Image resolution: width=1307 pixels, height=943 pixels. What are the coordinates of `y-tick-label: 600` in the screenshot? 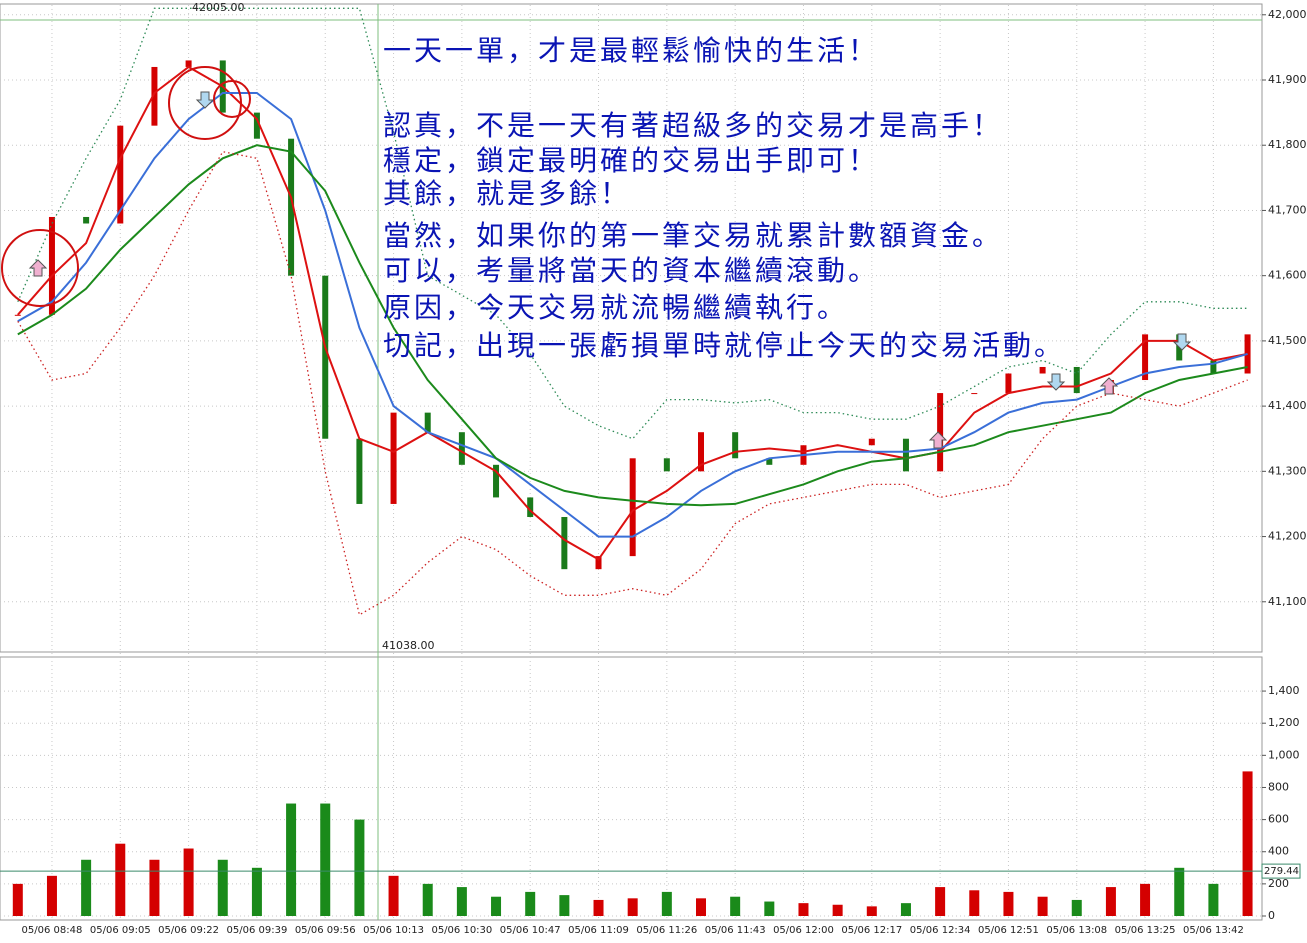 It's located at (1278, 819).